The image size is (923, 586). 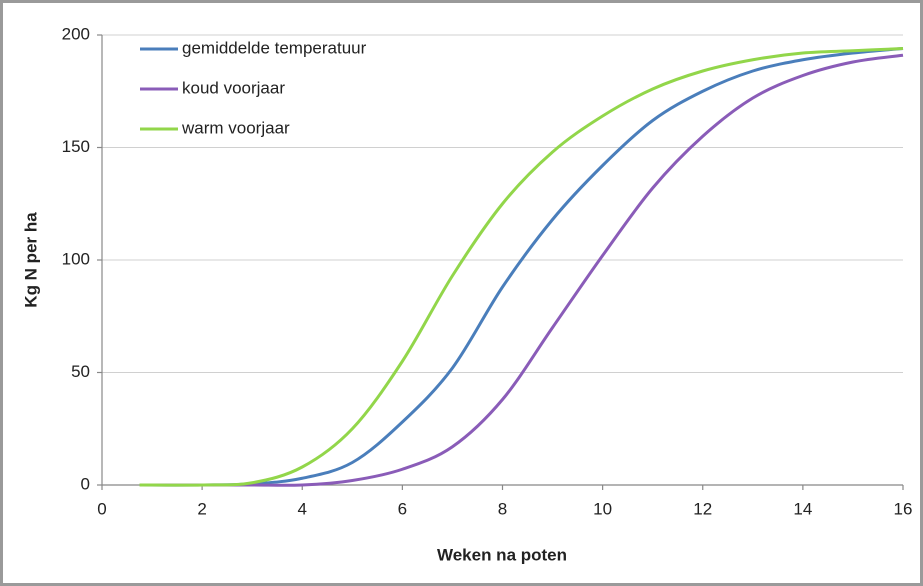 I want to click on x-tick-label: 16, so click(x=903, y=508).